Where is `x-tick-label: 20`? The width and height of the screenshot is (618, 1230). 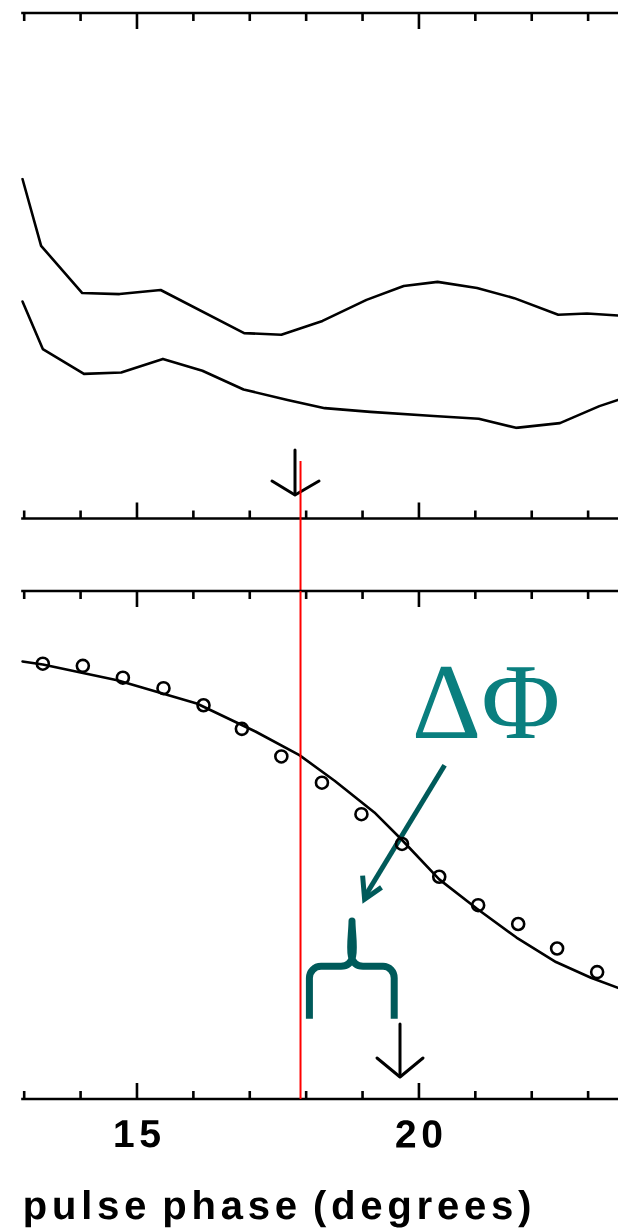 x-tick-label: 20 is located at coordinates (419, 1134).